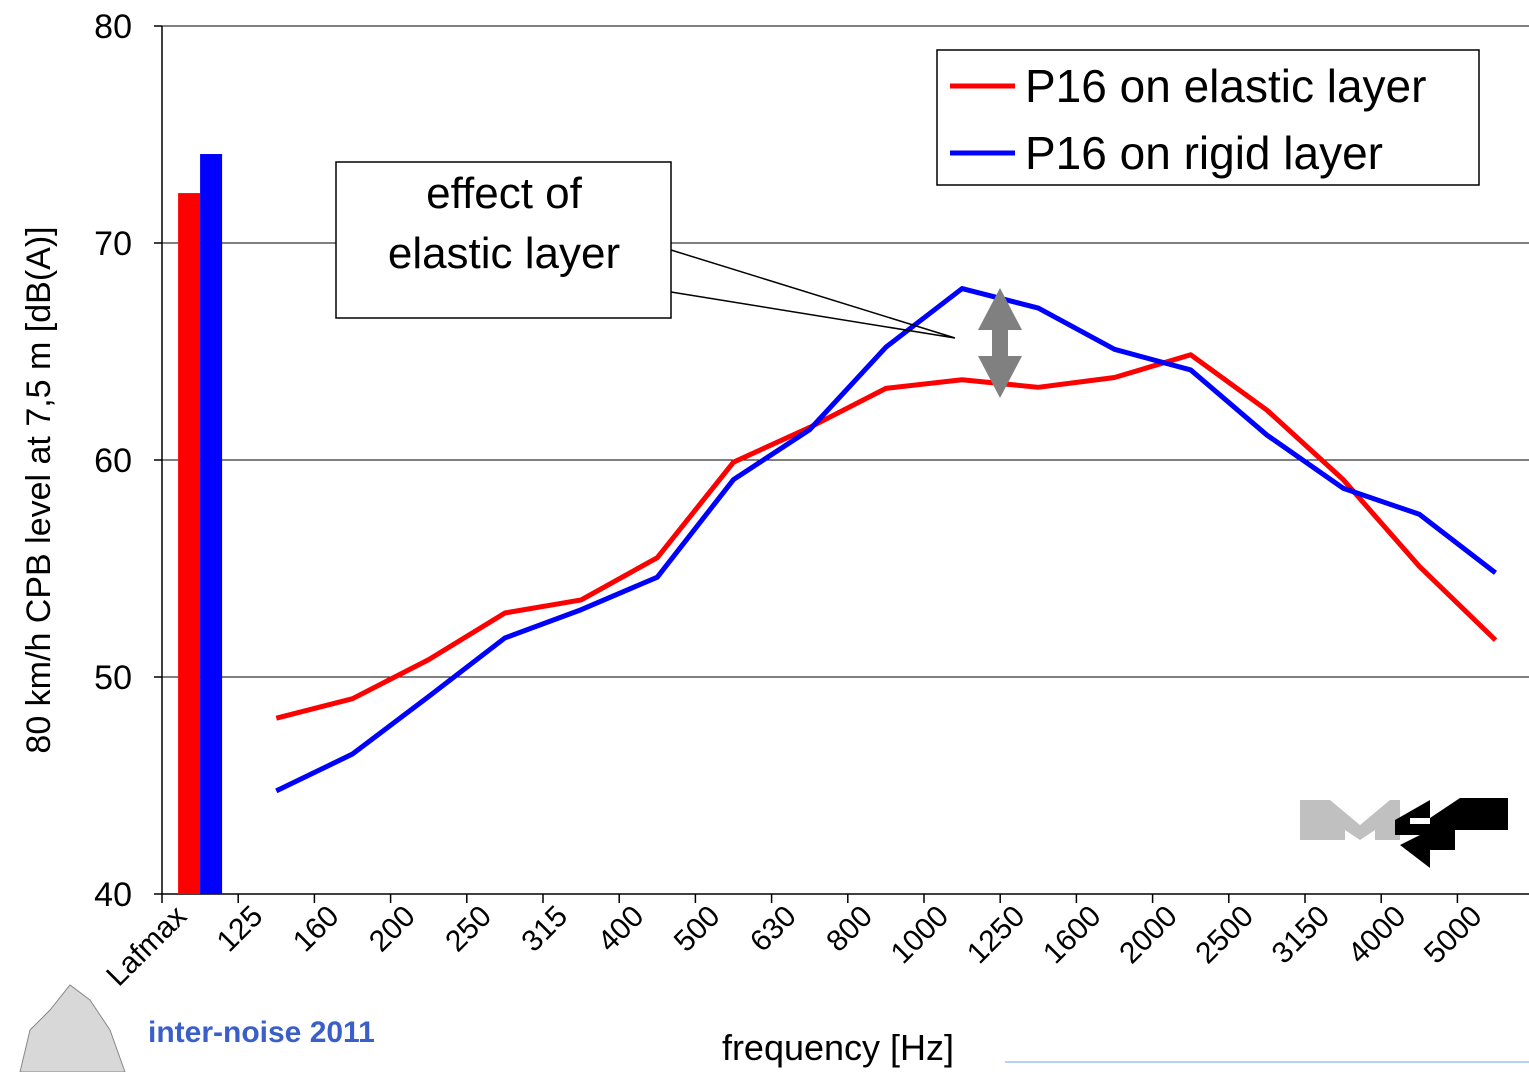  I want to click on y-tick-label: 40, so click(113, 895).